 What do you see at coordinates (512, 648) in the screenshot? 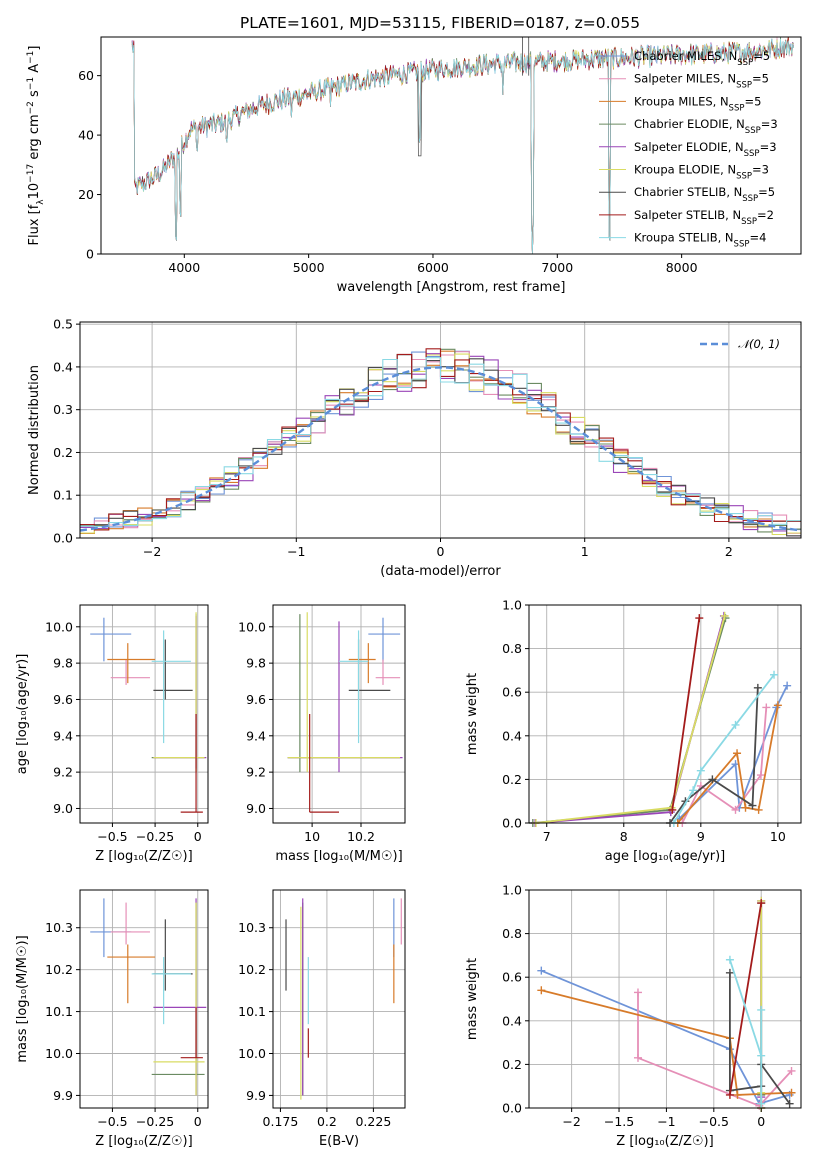
I see `y-tick-label: 0.8` at bounding box center [512, 648].